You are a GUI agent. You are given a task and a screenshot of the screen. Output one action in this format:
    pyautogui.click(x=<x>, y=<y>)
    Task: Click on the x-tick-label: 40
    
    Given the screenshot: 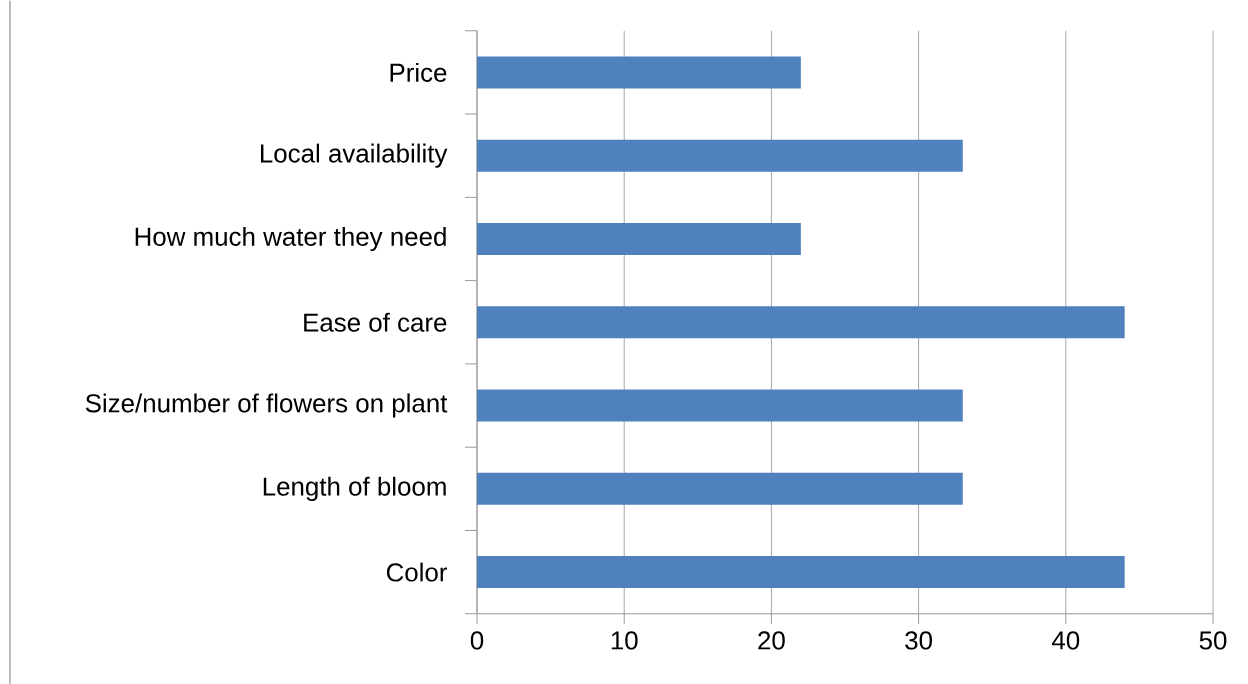 What is the action you would take?
    pyautogui.click(x=1065, y=640)
    